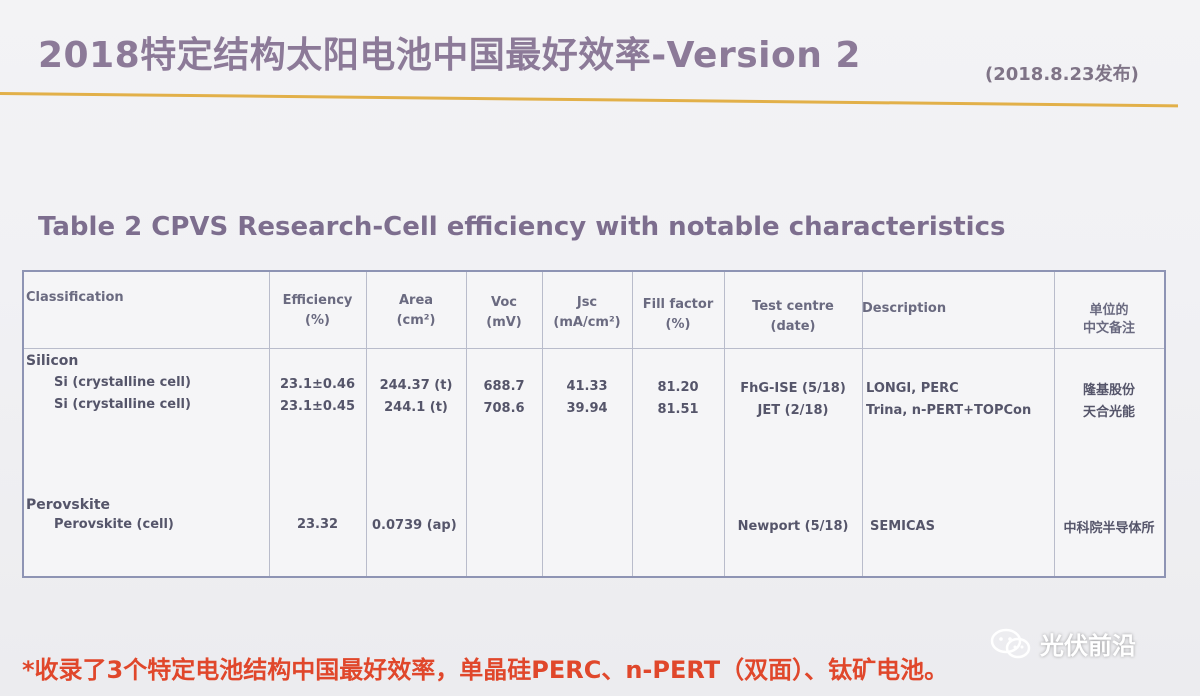 Image resolution: width=1200 pixels, height=696 pixels. Describe the element at coordinates (504, 322) in the screenshot. I see `header-voc-unit: (mV)` at that location.